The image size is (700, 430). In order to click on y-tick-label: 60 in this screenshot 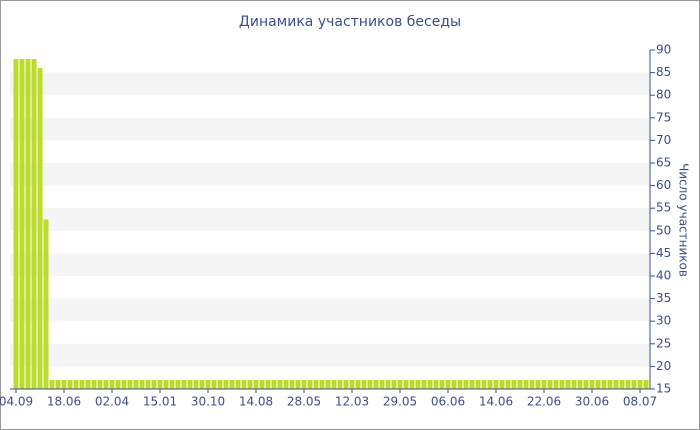, I will do `click(663, 185)`.